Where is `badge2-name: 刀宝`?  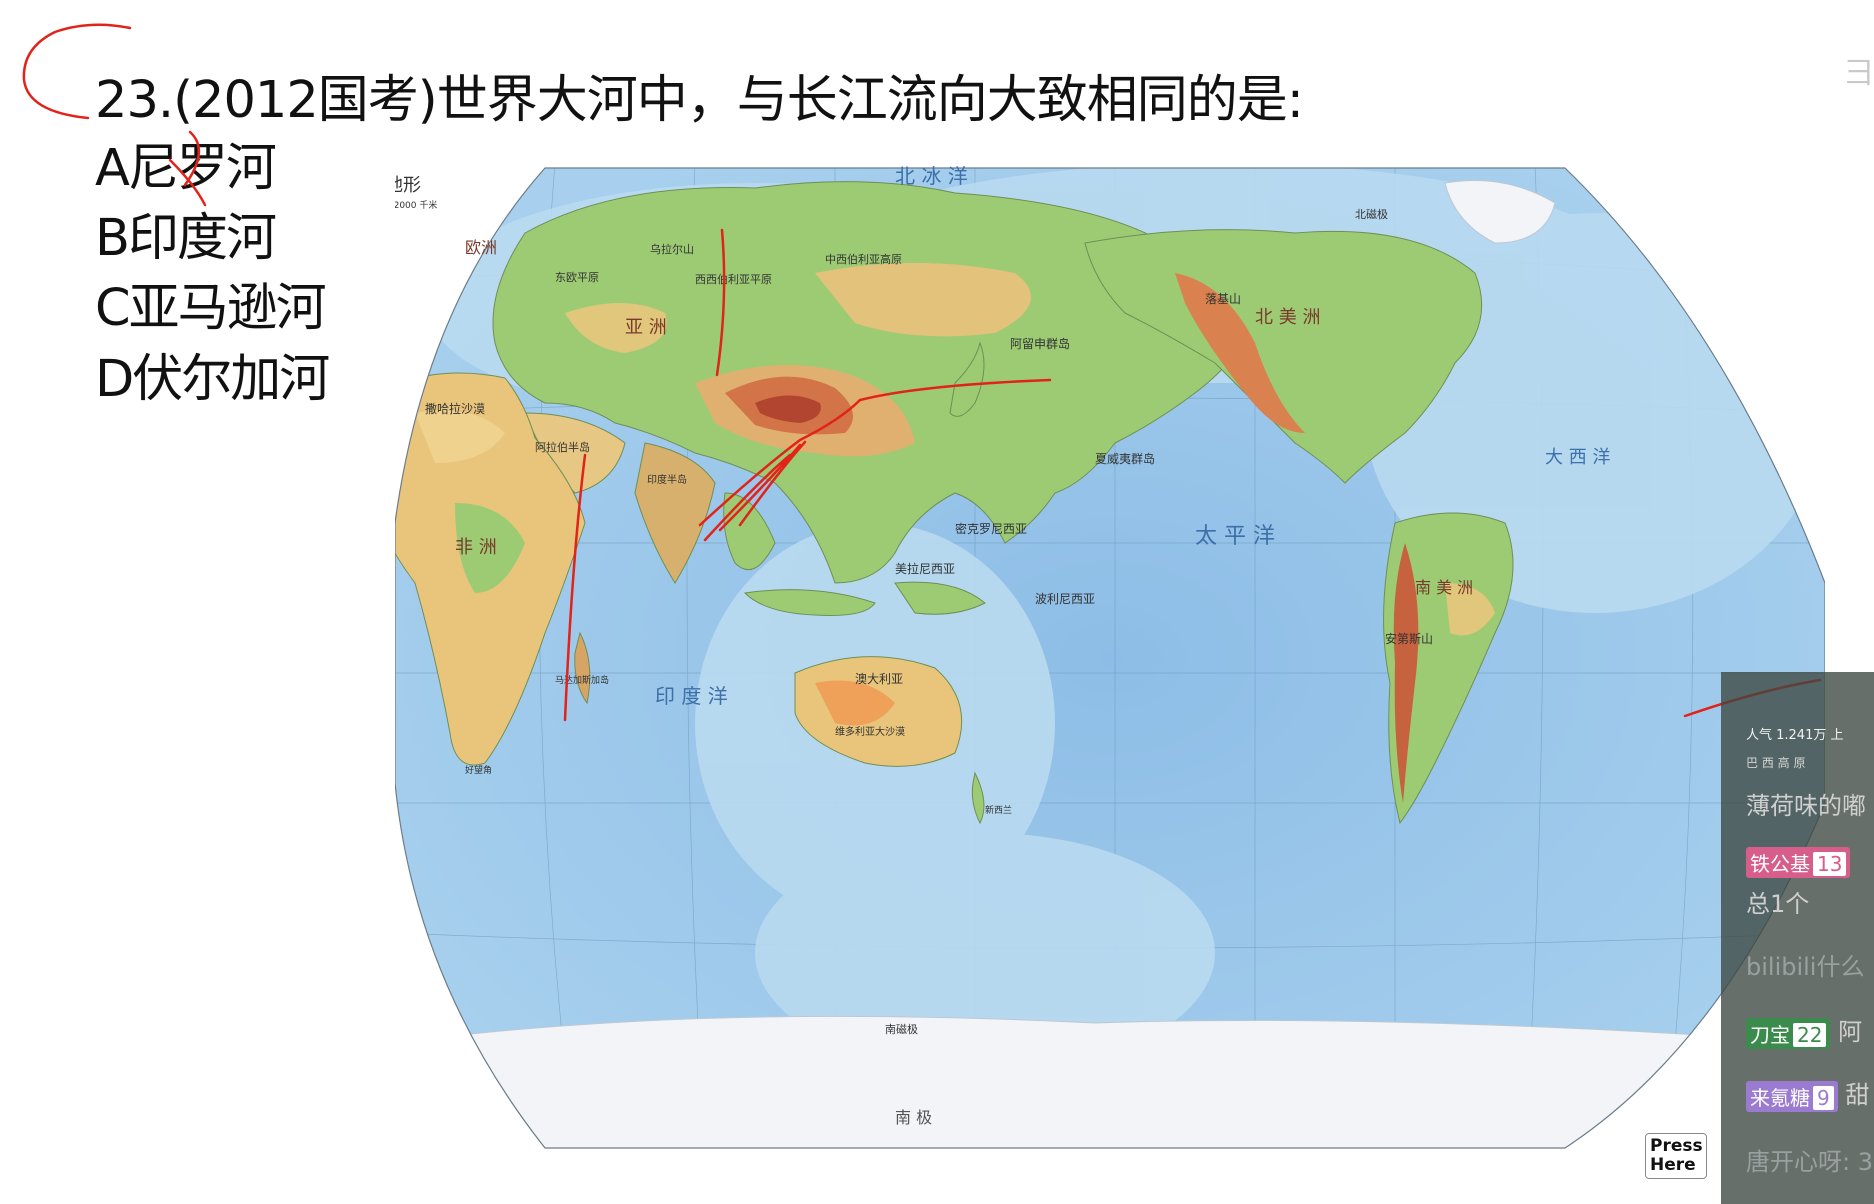 badge2-name: 刀宝 is located at coordinates (1770, 1034).